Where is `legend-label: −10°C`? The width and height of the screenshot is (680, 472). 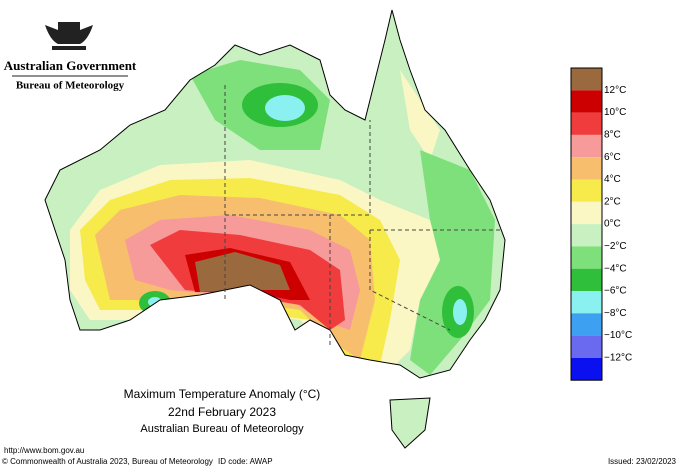 legend-label: −10°C is located at coordinates (618, 335).